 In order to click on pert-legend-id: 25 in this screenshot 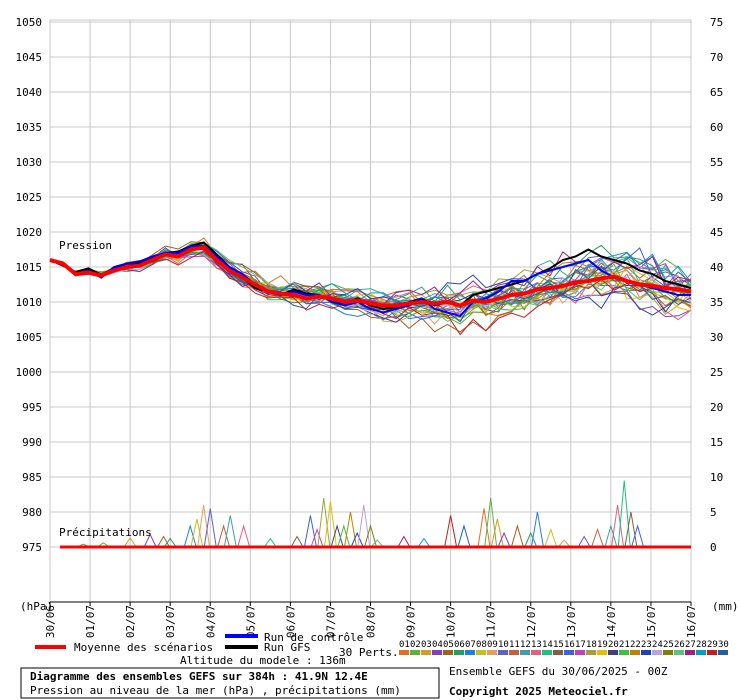, I will do `click(668, 645)`.